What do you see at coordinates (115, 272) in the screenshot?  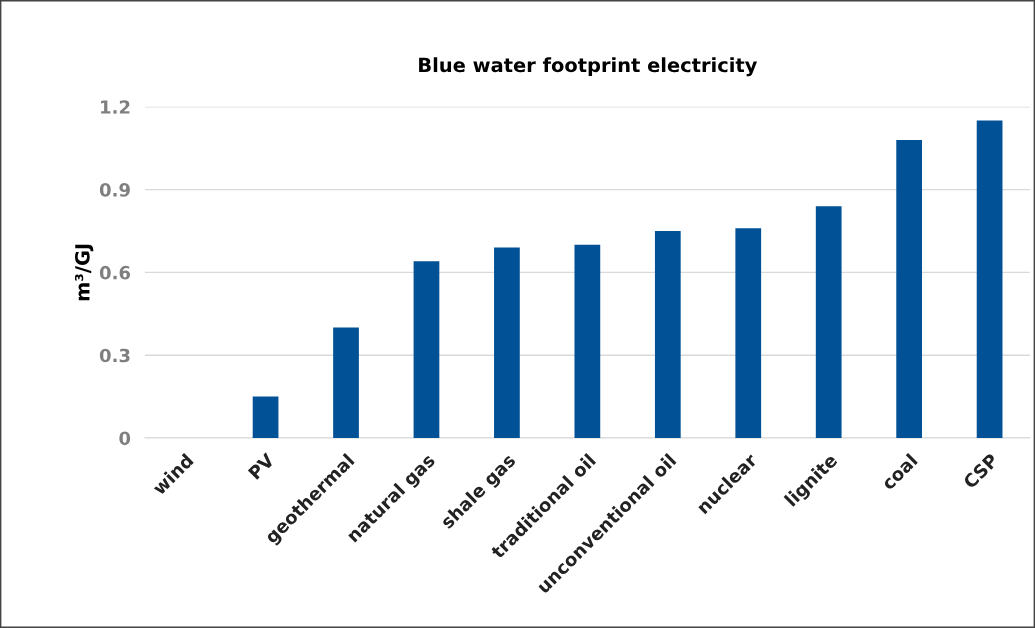 I see `y-tick-label: 0.6` at bounding box center [115, 272].